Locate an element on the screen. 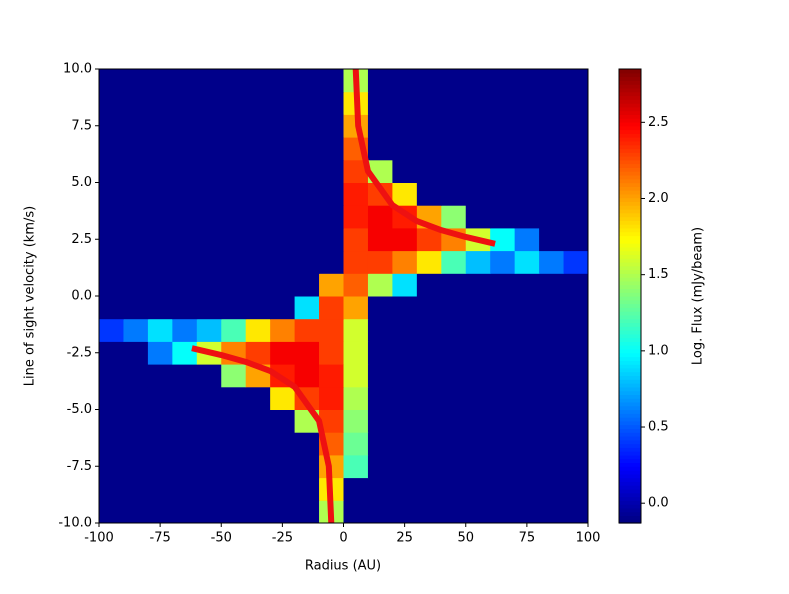 Image resolution: width=789 pixels, height=594 pixels. colorbar-label: Log. Flux (mJy/beam) is located at coordinates (698, 296).